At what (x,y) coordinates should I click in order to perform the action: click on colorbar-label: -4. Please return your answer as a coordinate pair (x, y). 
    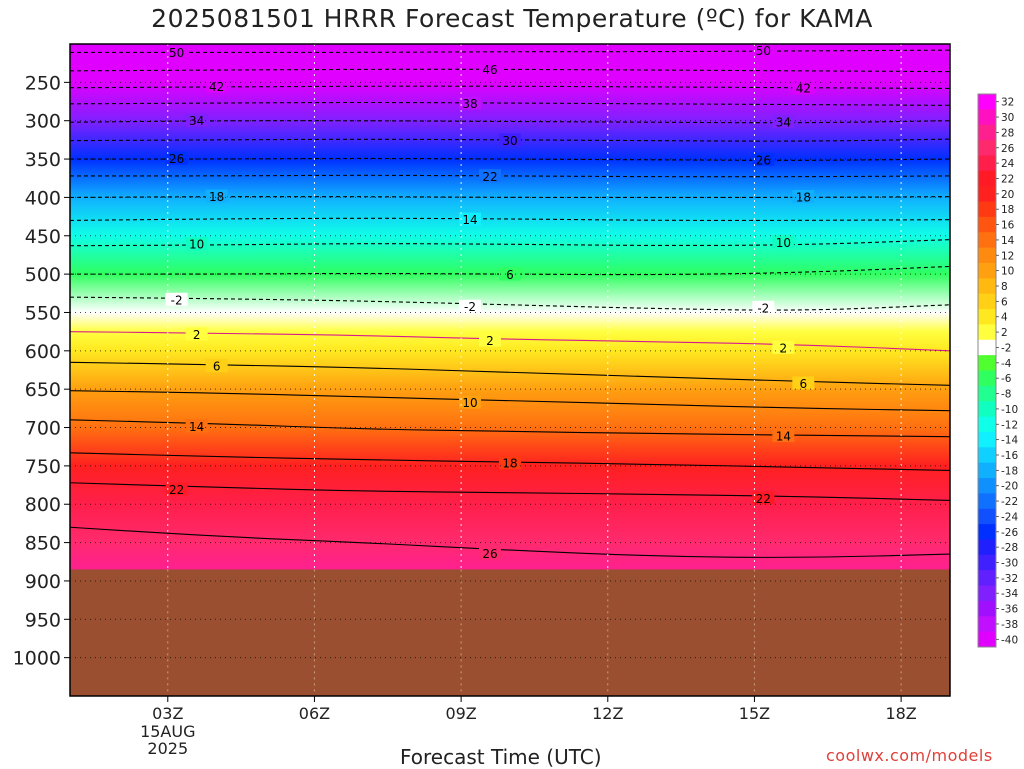
    Looking at the image, I should click on (1006, 364).